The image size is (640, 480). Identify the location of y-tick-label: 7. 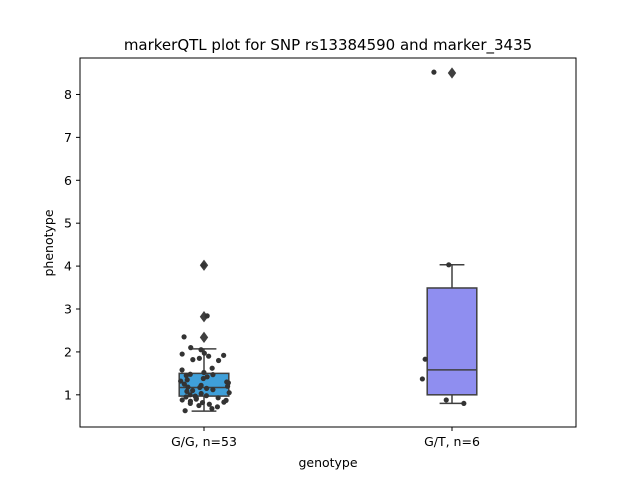
(68, 137).